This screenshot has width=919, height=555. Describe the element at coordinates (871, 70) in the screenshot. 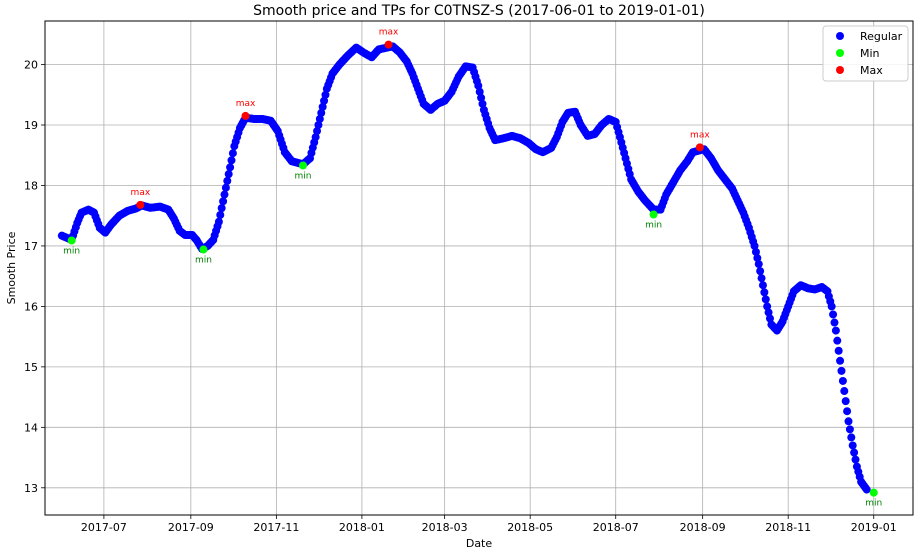

I see `legend-label-max: Max` at that location.